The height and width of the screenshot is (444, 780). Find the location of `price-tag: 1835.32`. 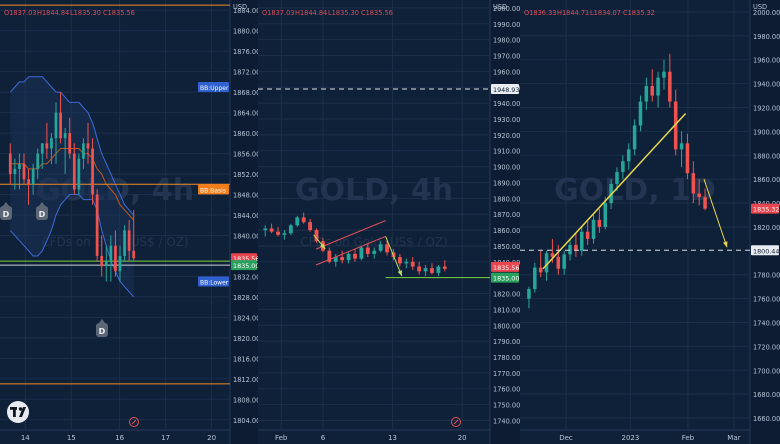

price-tag: 1835.32 is located at coordinates (765, 208).